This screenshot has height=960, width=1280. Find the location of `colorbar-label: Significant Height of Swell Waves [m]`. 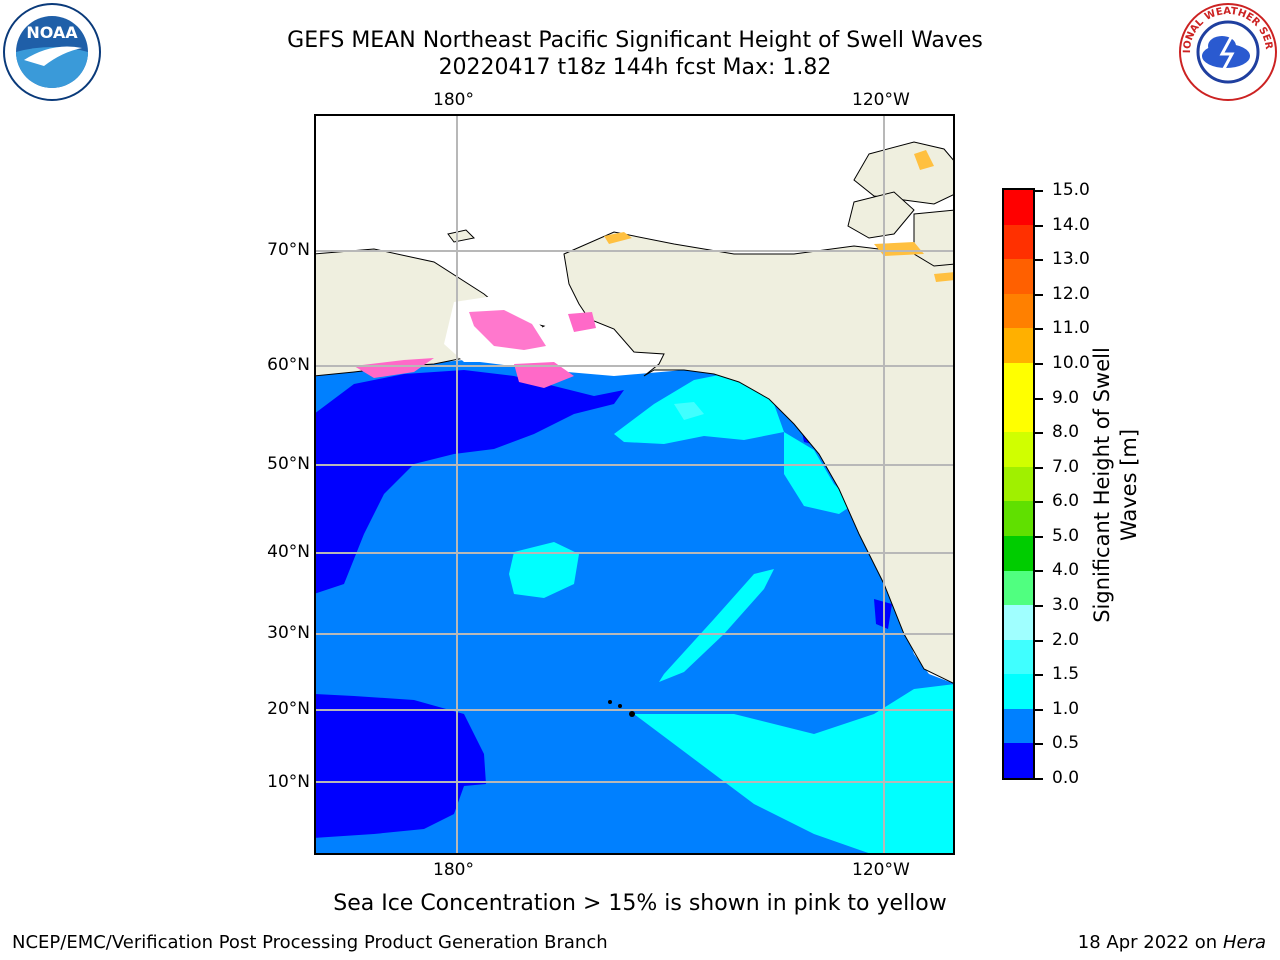

colorbar-label: Significant Height of Swell Waves [m] is located at coordinates (1116, 485).